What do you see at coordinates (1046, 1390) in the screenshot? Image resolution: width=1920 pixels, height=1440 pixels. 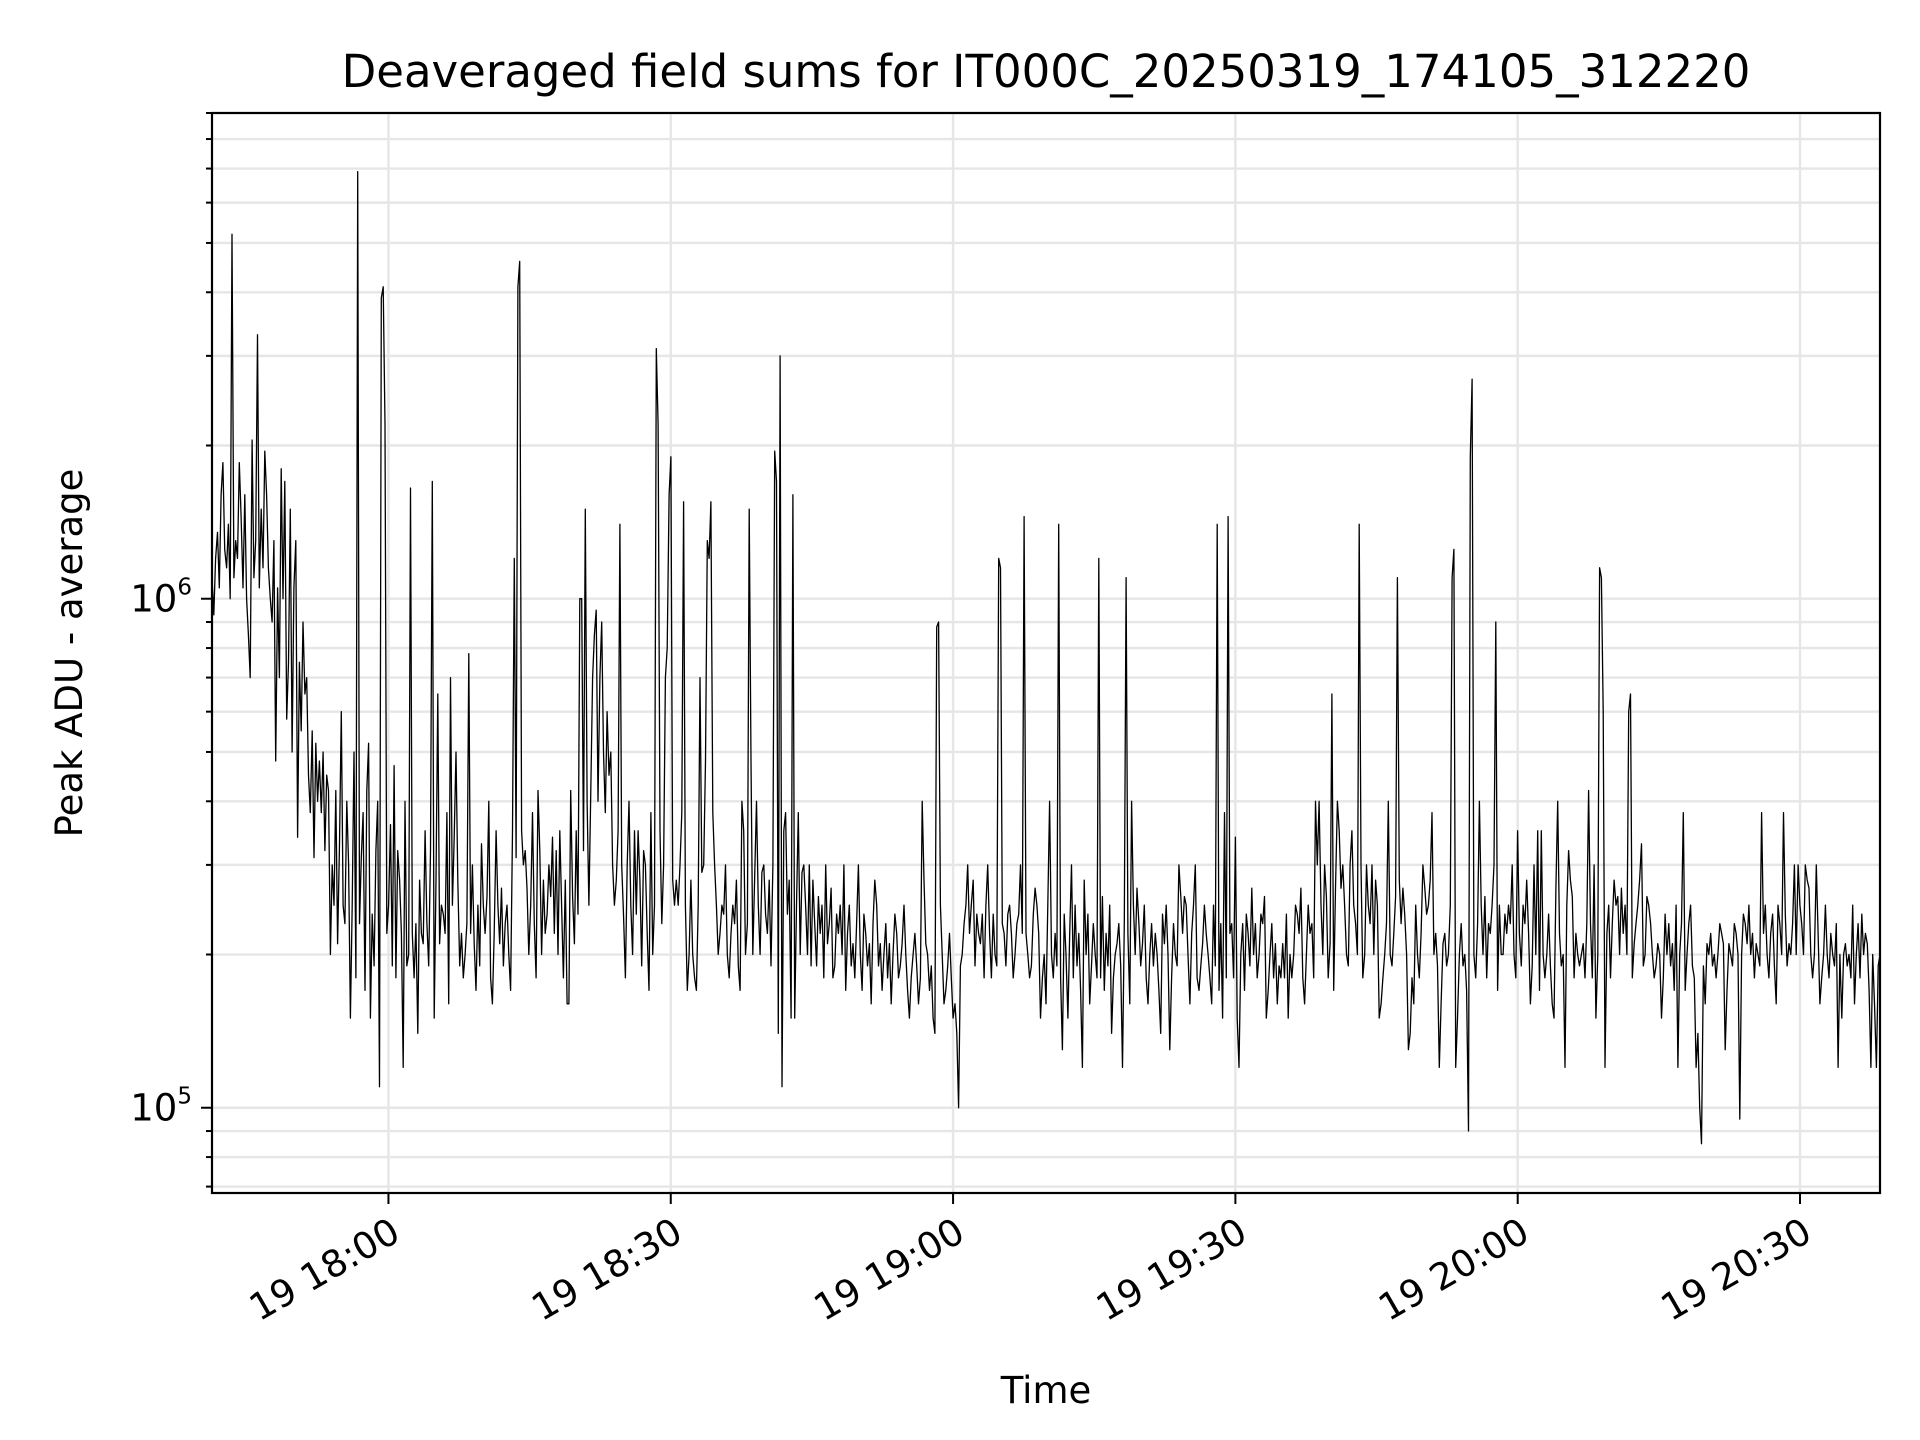 I see `x-axis-label: Time` at bounding box center [1046, 1390].